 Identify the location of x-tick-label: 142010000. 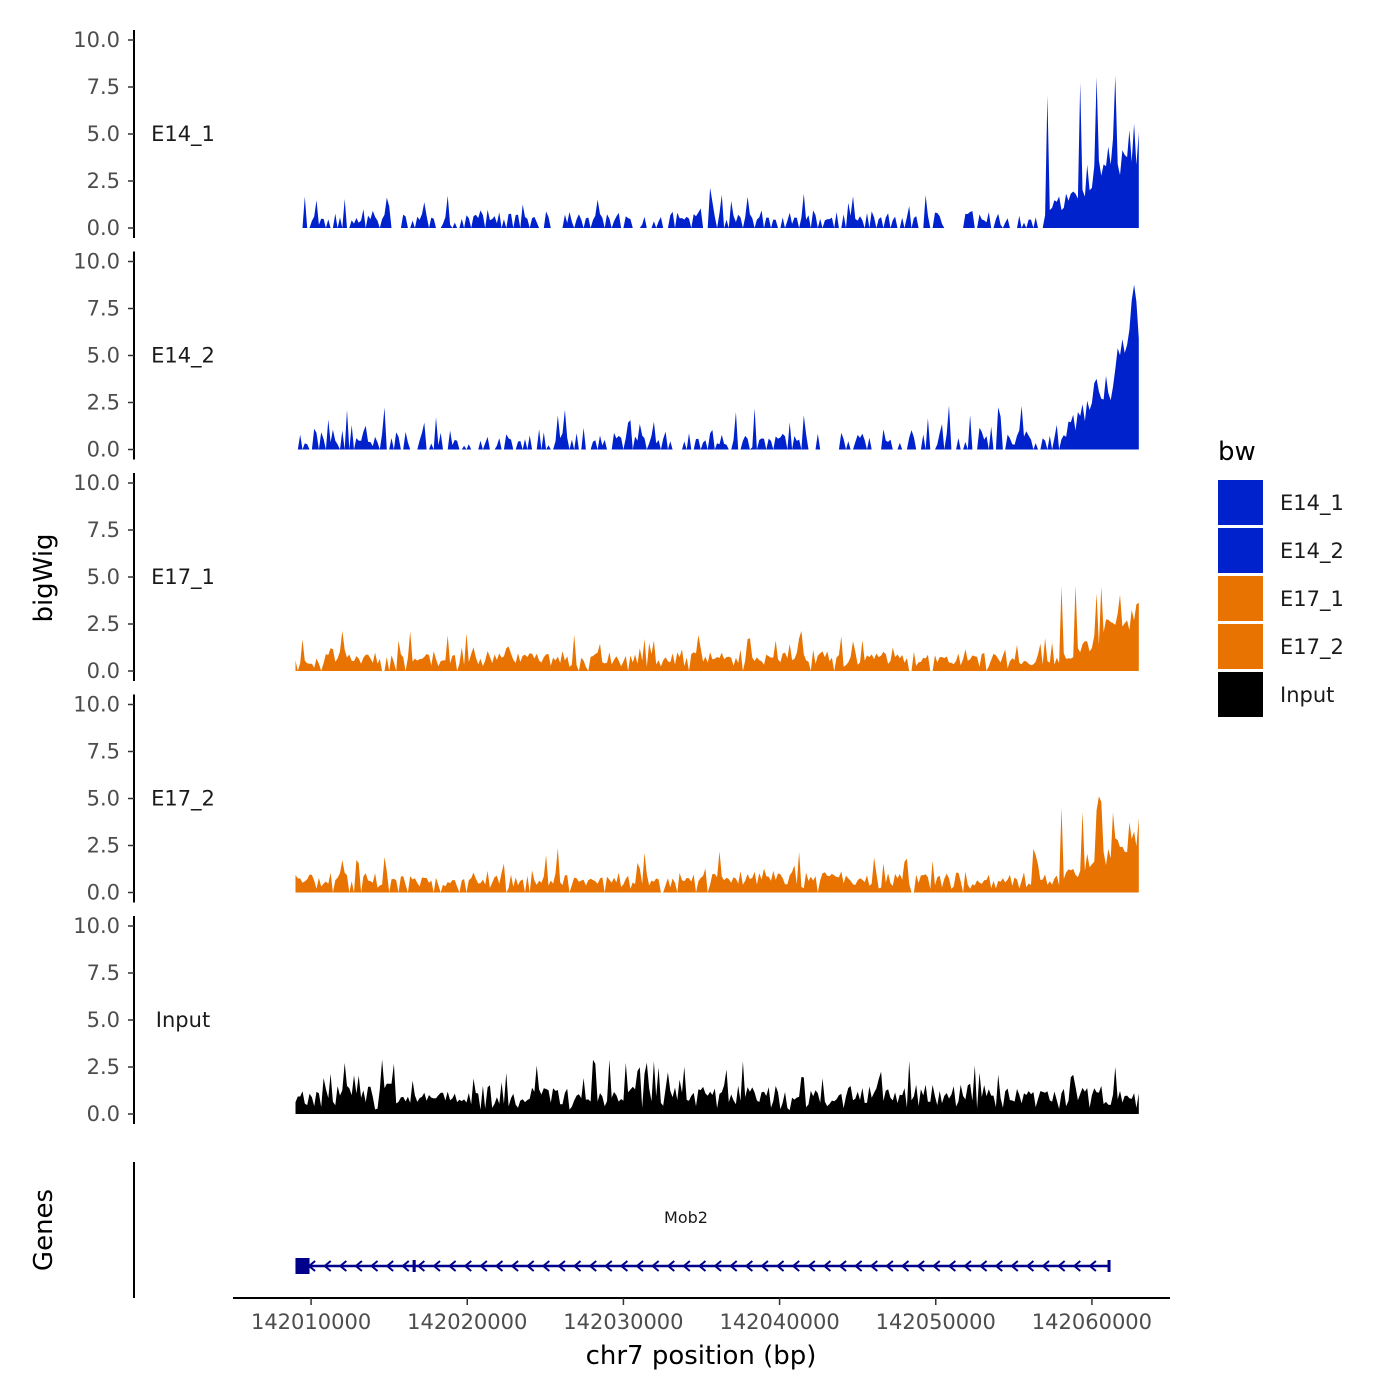
(311, 1322).